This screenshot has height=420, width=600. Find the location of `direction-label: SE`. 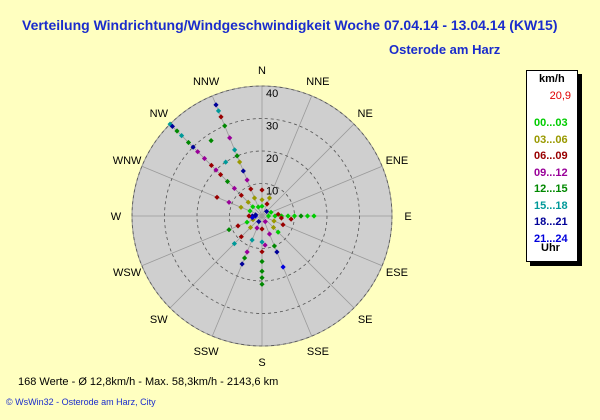

direction-label: SE is located at coordinates (365, 320).